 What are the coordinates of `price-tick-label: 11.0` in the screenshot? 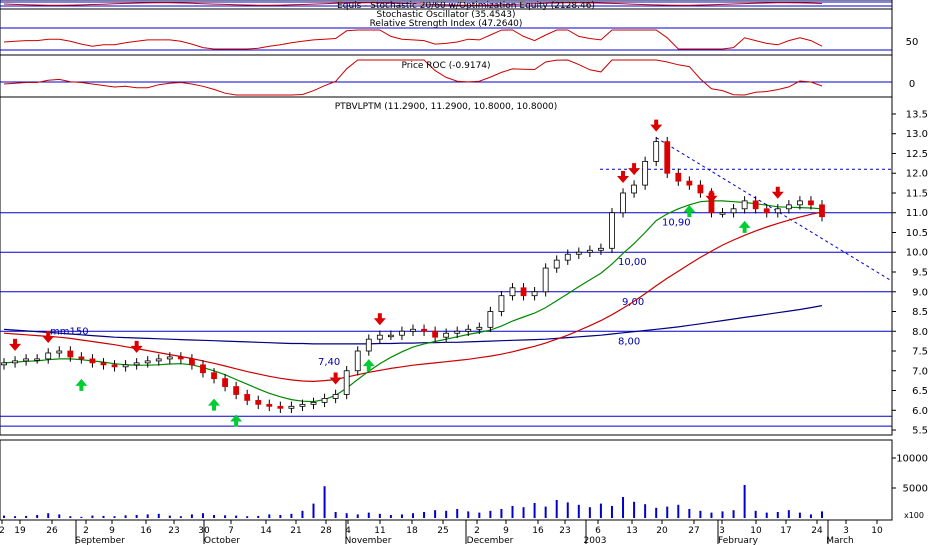 It's located at (917, 213).